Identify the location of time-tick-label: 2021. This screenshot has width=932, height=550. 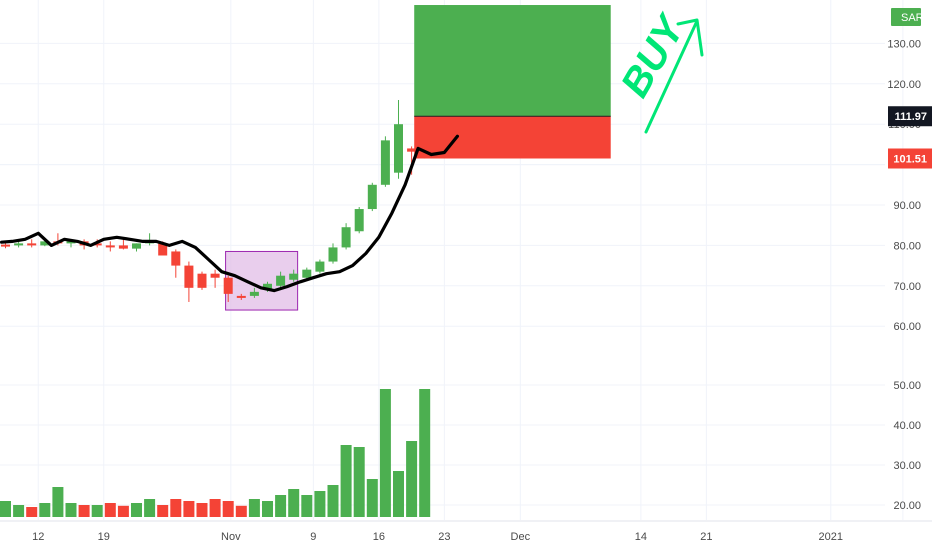
(831, 537).